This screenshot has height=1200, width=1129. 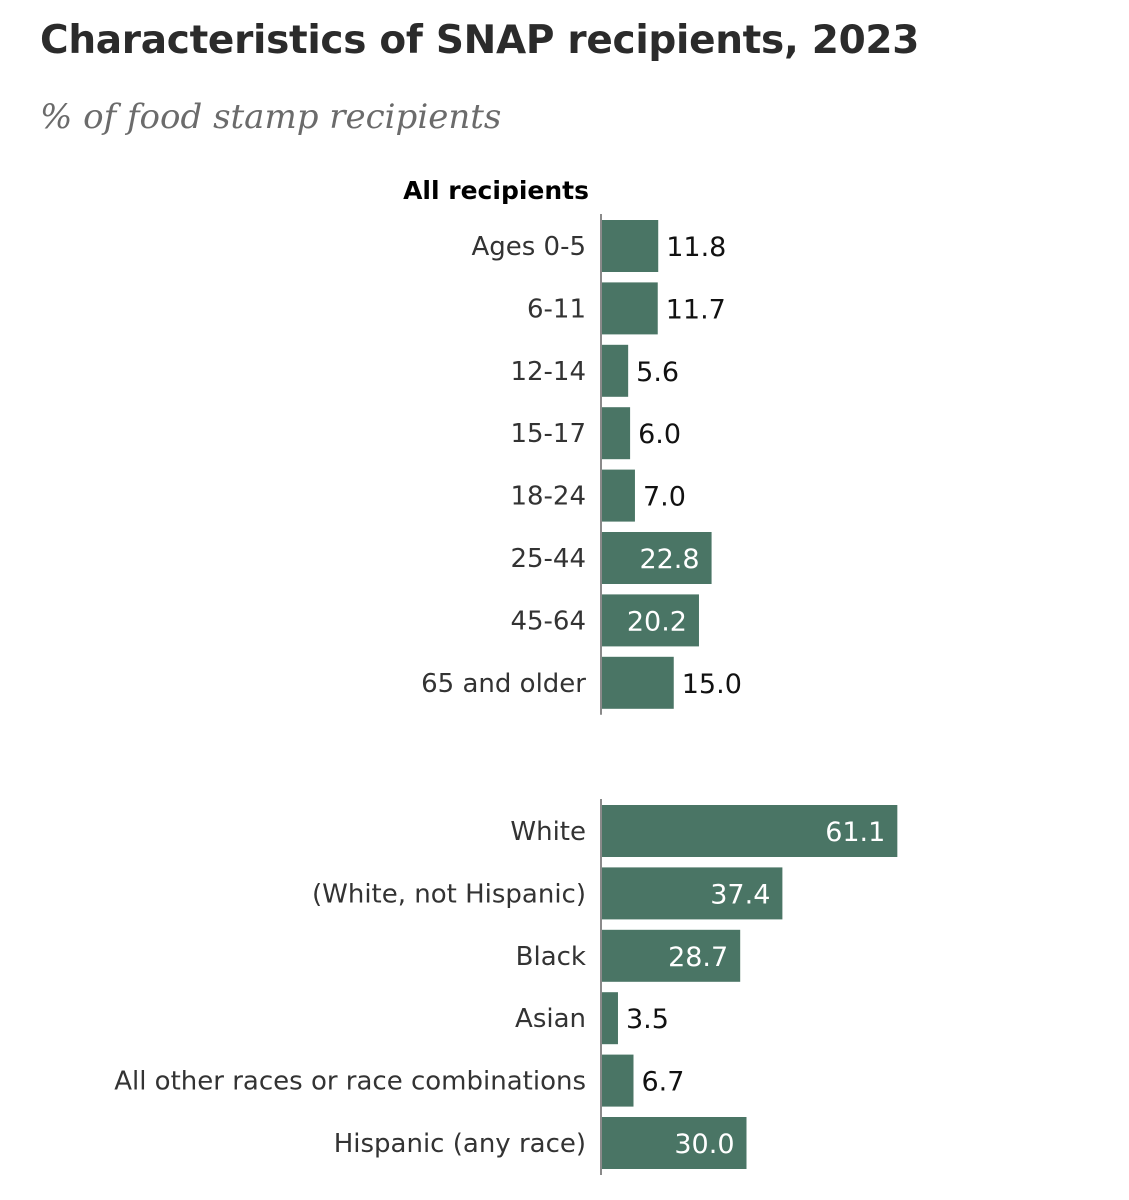 I want to click on category-label: 15-17, so click(x=548, y=434).